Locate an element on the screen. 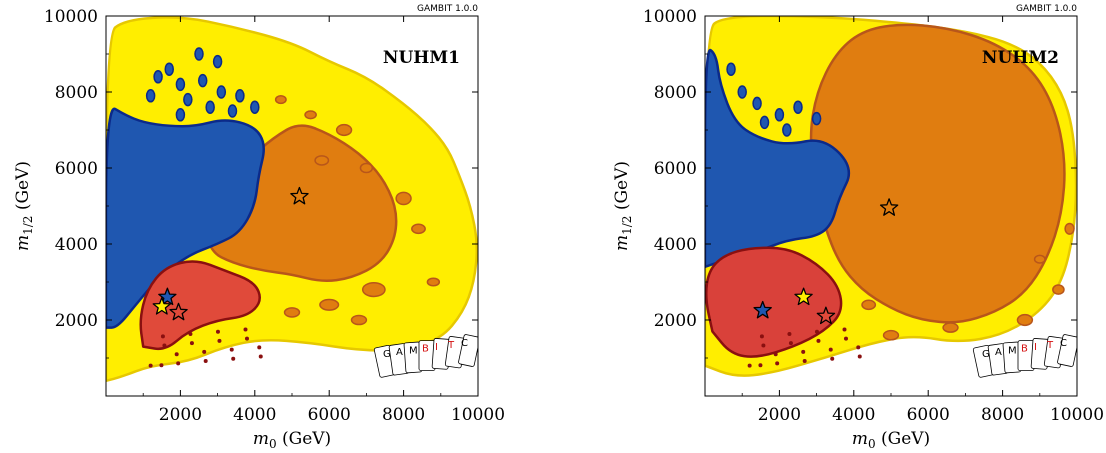 The width and height of the screenshot is (1106, 453). y-tick-label: 4000 is located at coordinates (675, 245).